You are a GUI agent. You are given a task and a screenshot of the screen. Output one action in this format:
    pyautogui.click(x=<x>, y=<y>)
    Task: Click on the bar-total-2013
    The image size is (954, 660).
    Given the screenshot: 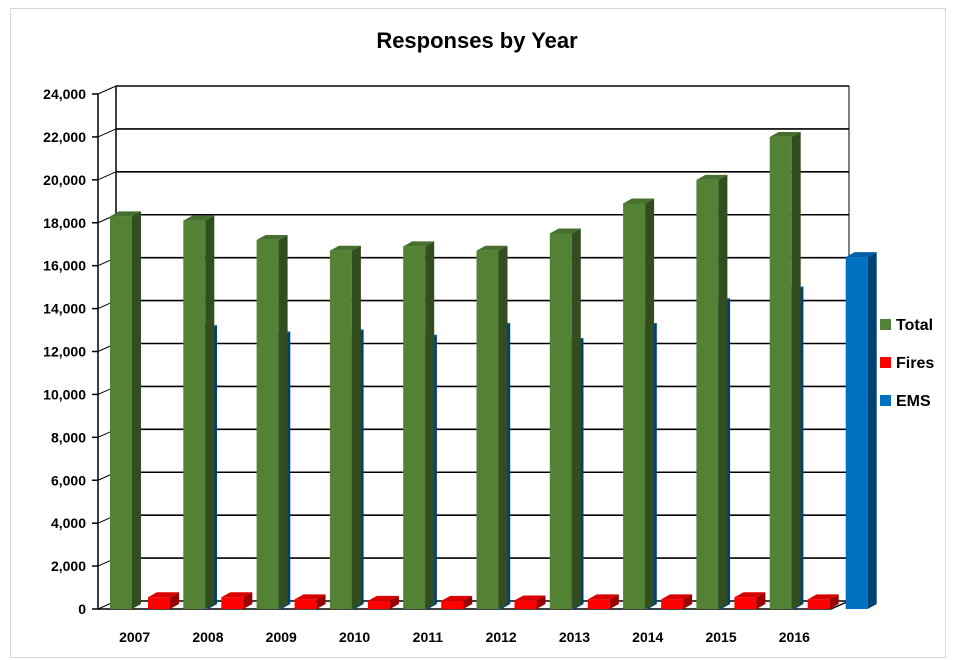 What is the action you would take?
    pyautogui.click(x=565, y=418)
    